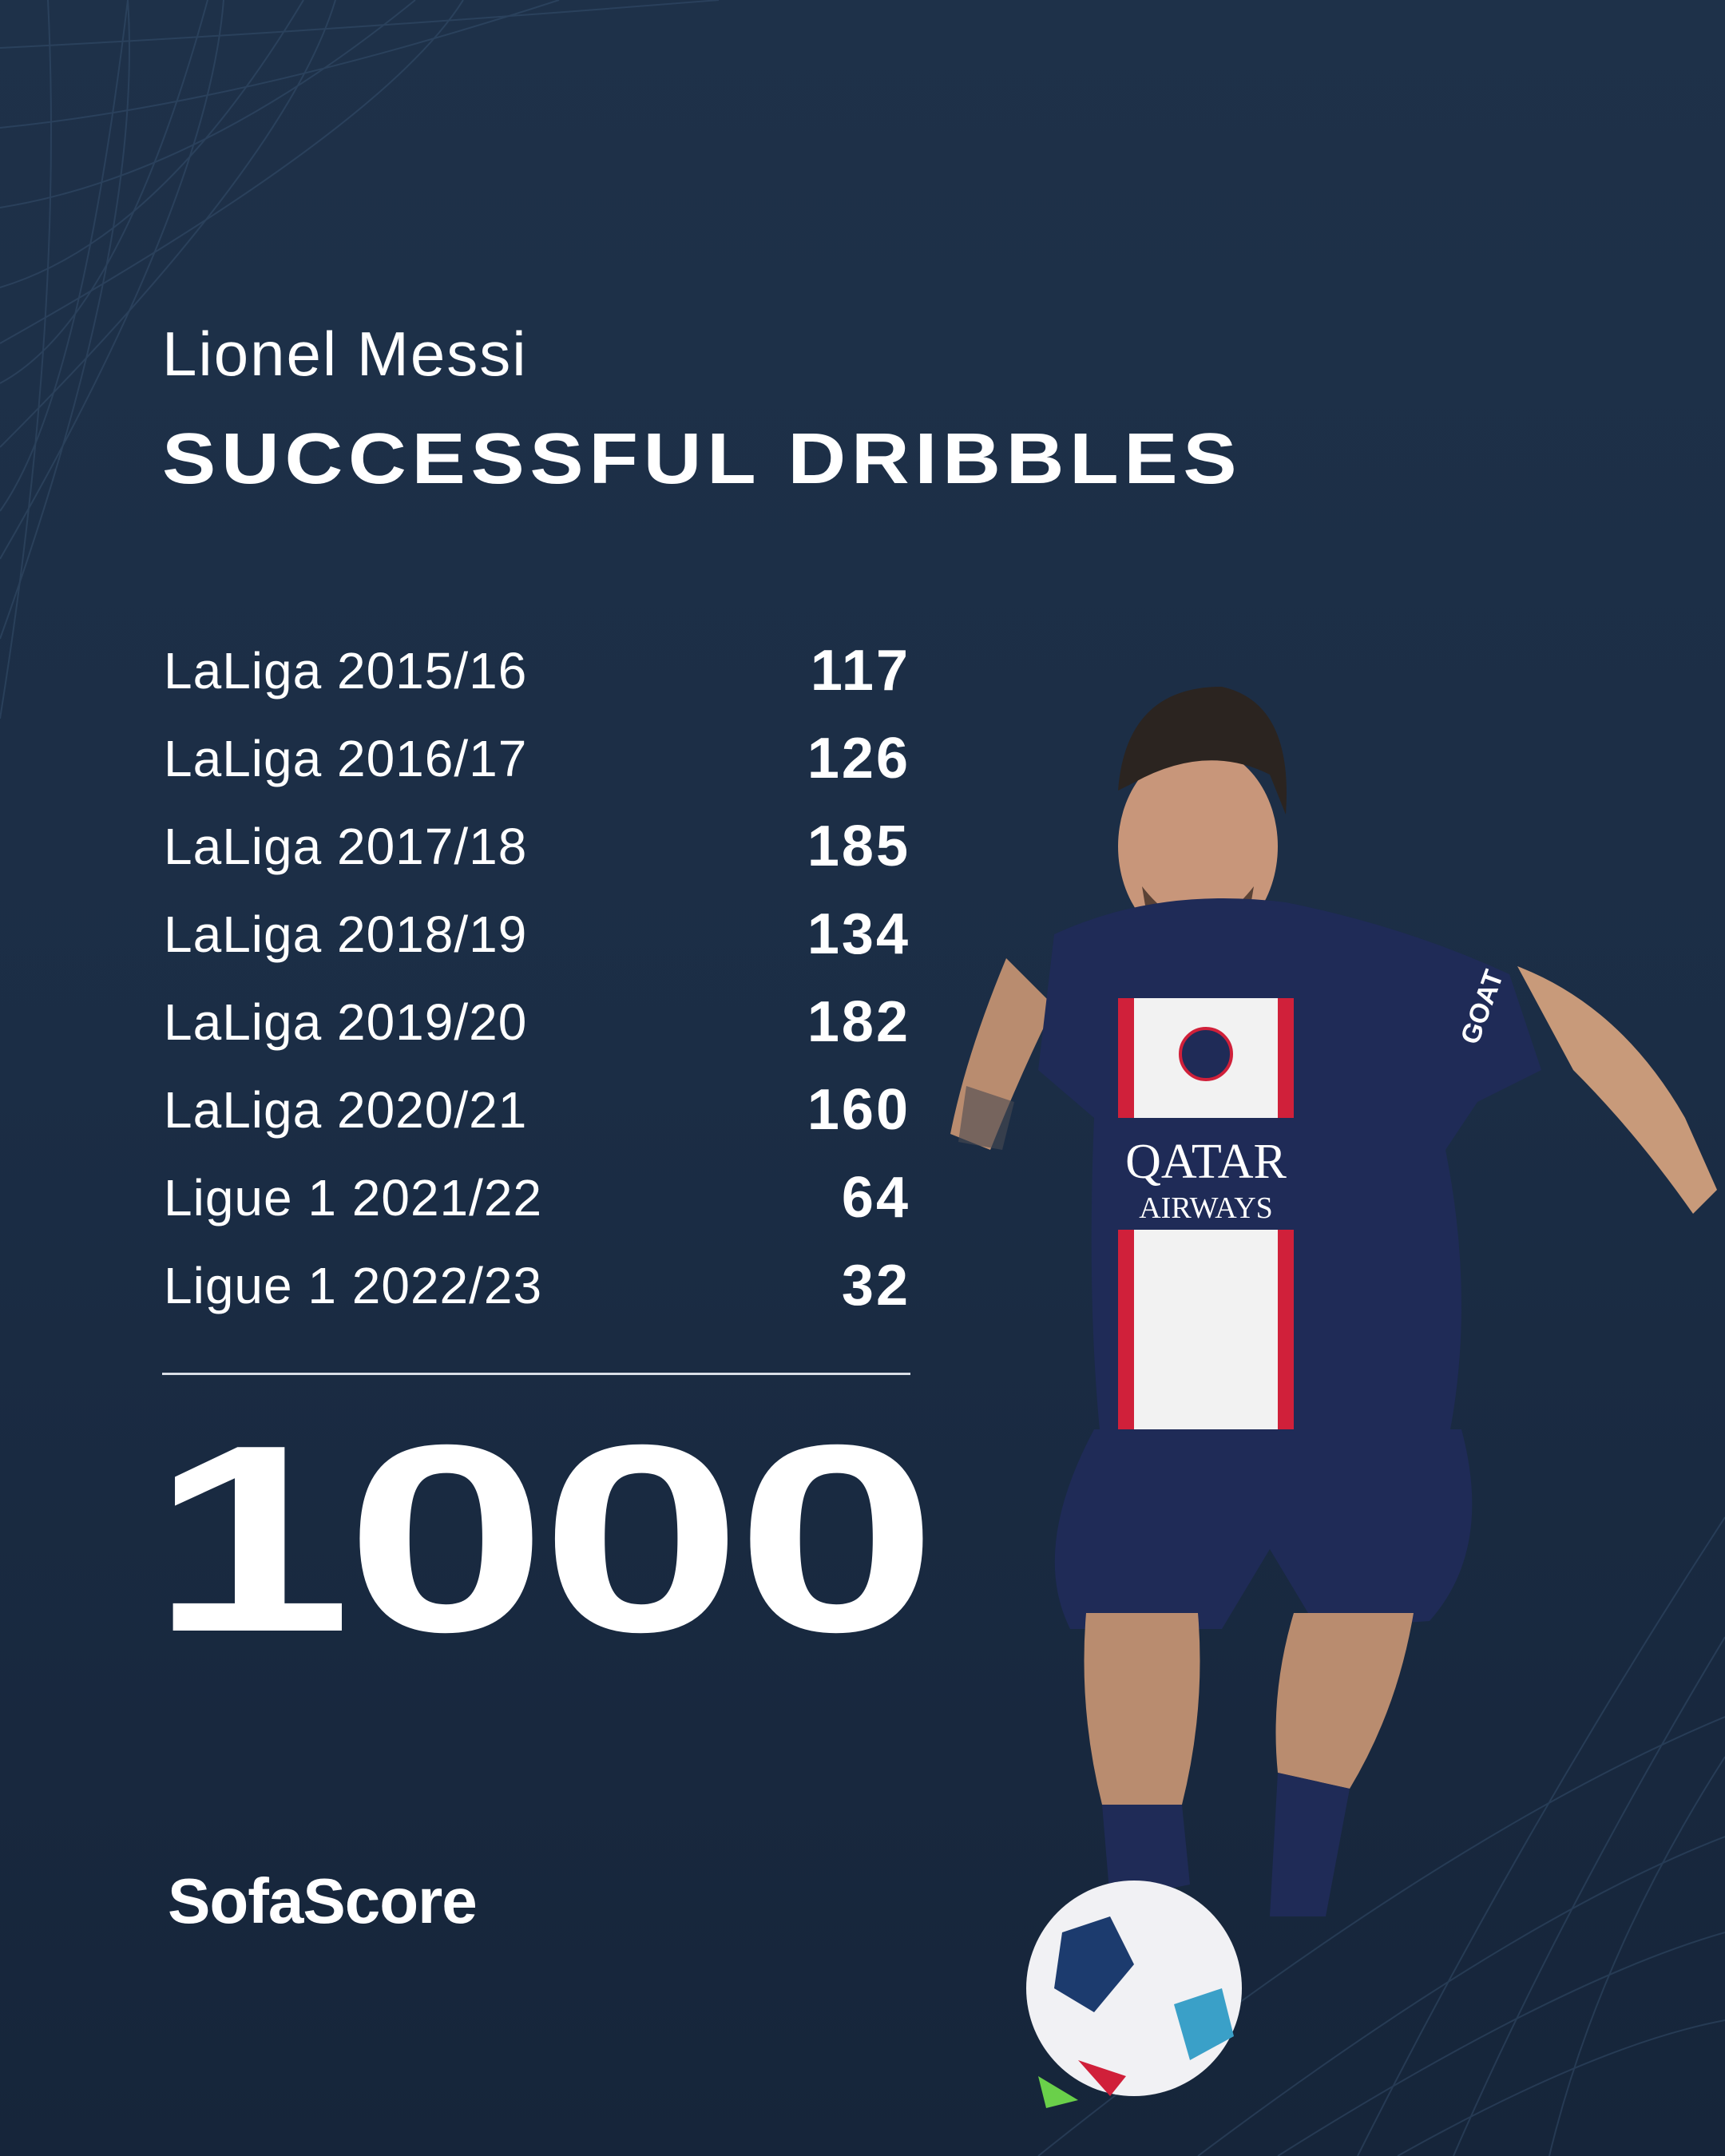 The height and width of the screenshot is (2156, 1725). Describe the element at coordinates (346, 1022) in the screenshot. I see `season-label: LaLiga 2019/20` at that location.